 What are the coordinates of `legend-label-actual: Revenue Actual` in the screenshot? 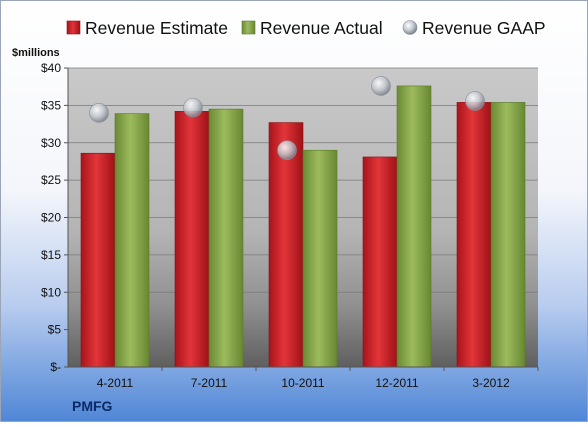 It's located at (321, 28).